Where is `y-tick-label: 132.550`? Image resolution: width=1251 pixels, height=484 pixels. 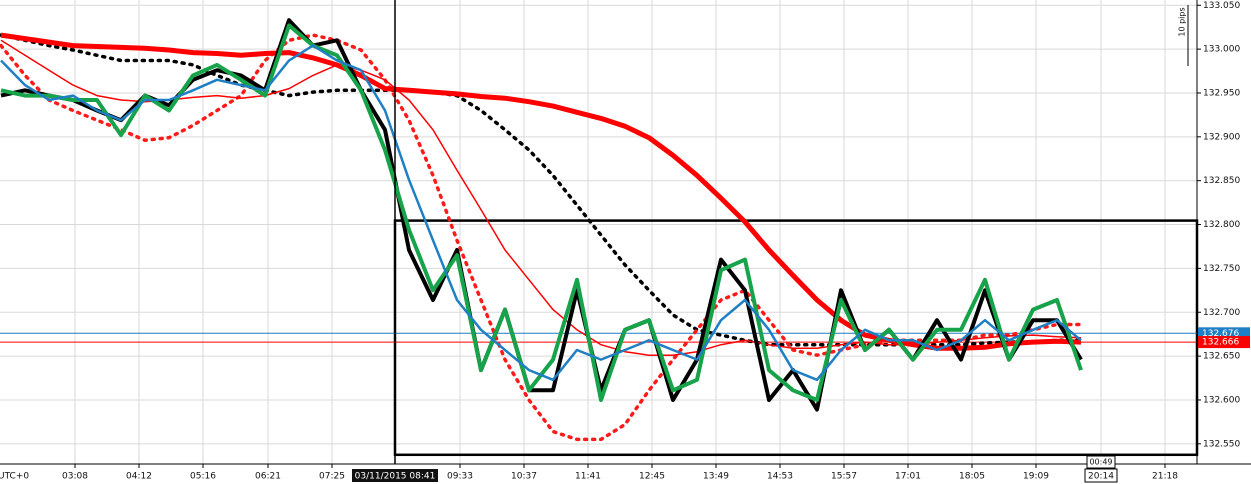
y-tick-label: 132.550 is located at coordinates (1221, 444).